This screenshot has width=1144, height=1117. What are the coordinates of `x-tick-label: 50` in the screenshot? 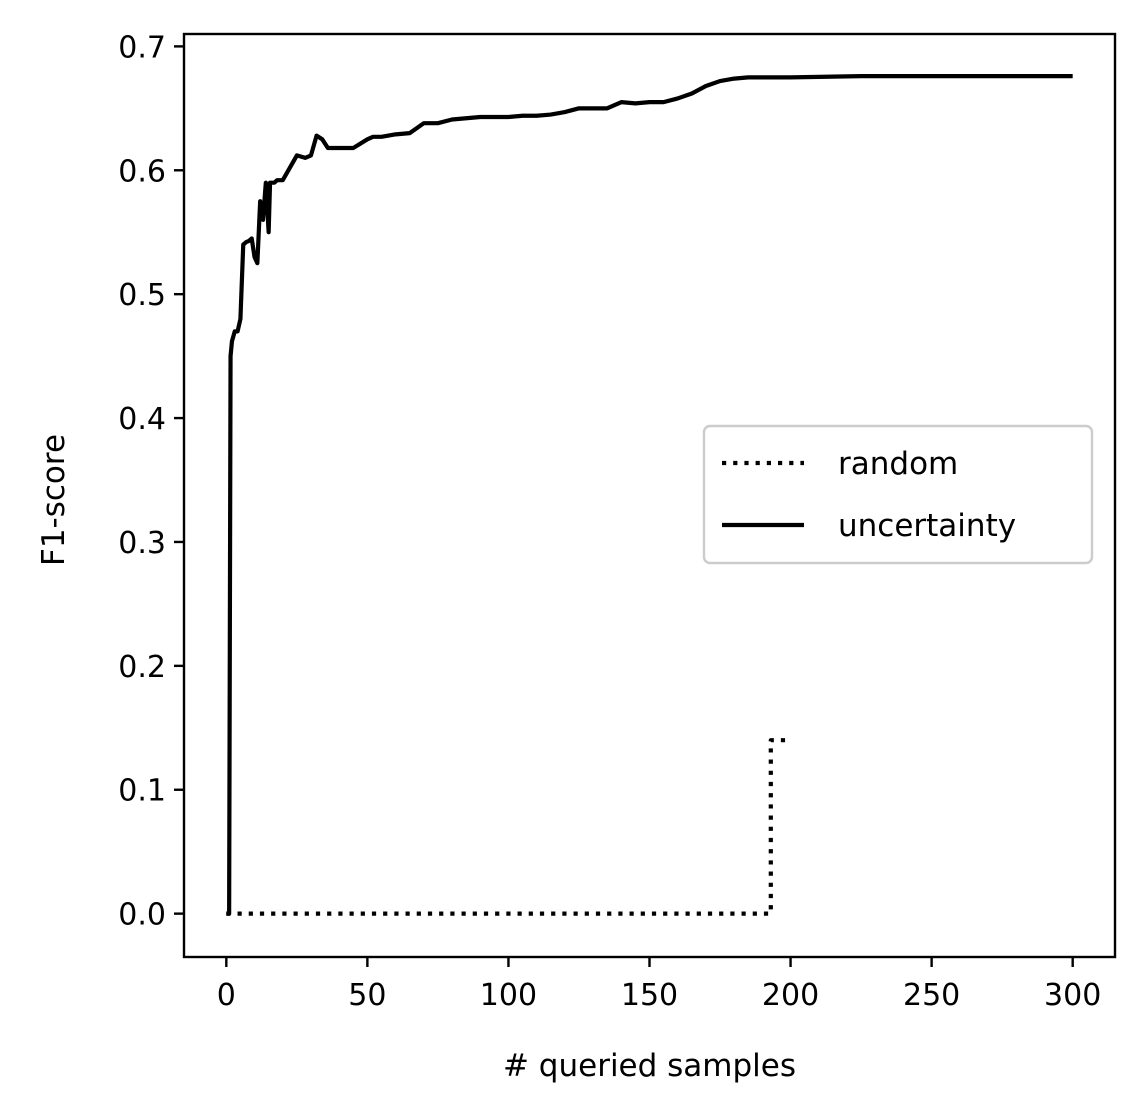 It's located at (367, 995).